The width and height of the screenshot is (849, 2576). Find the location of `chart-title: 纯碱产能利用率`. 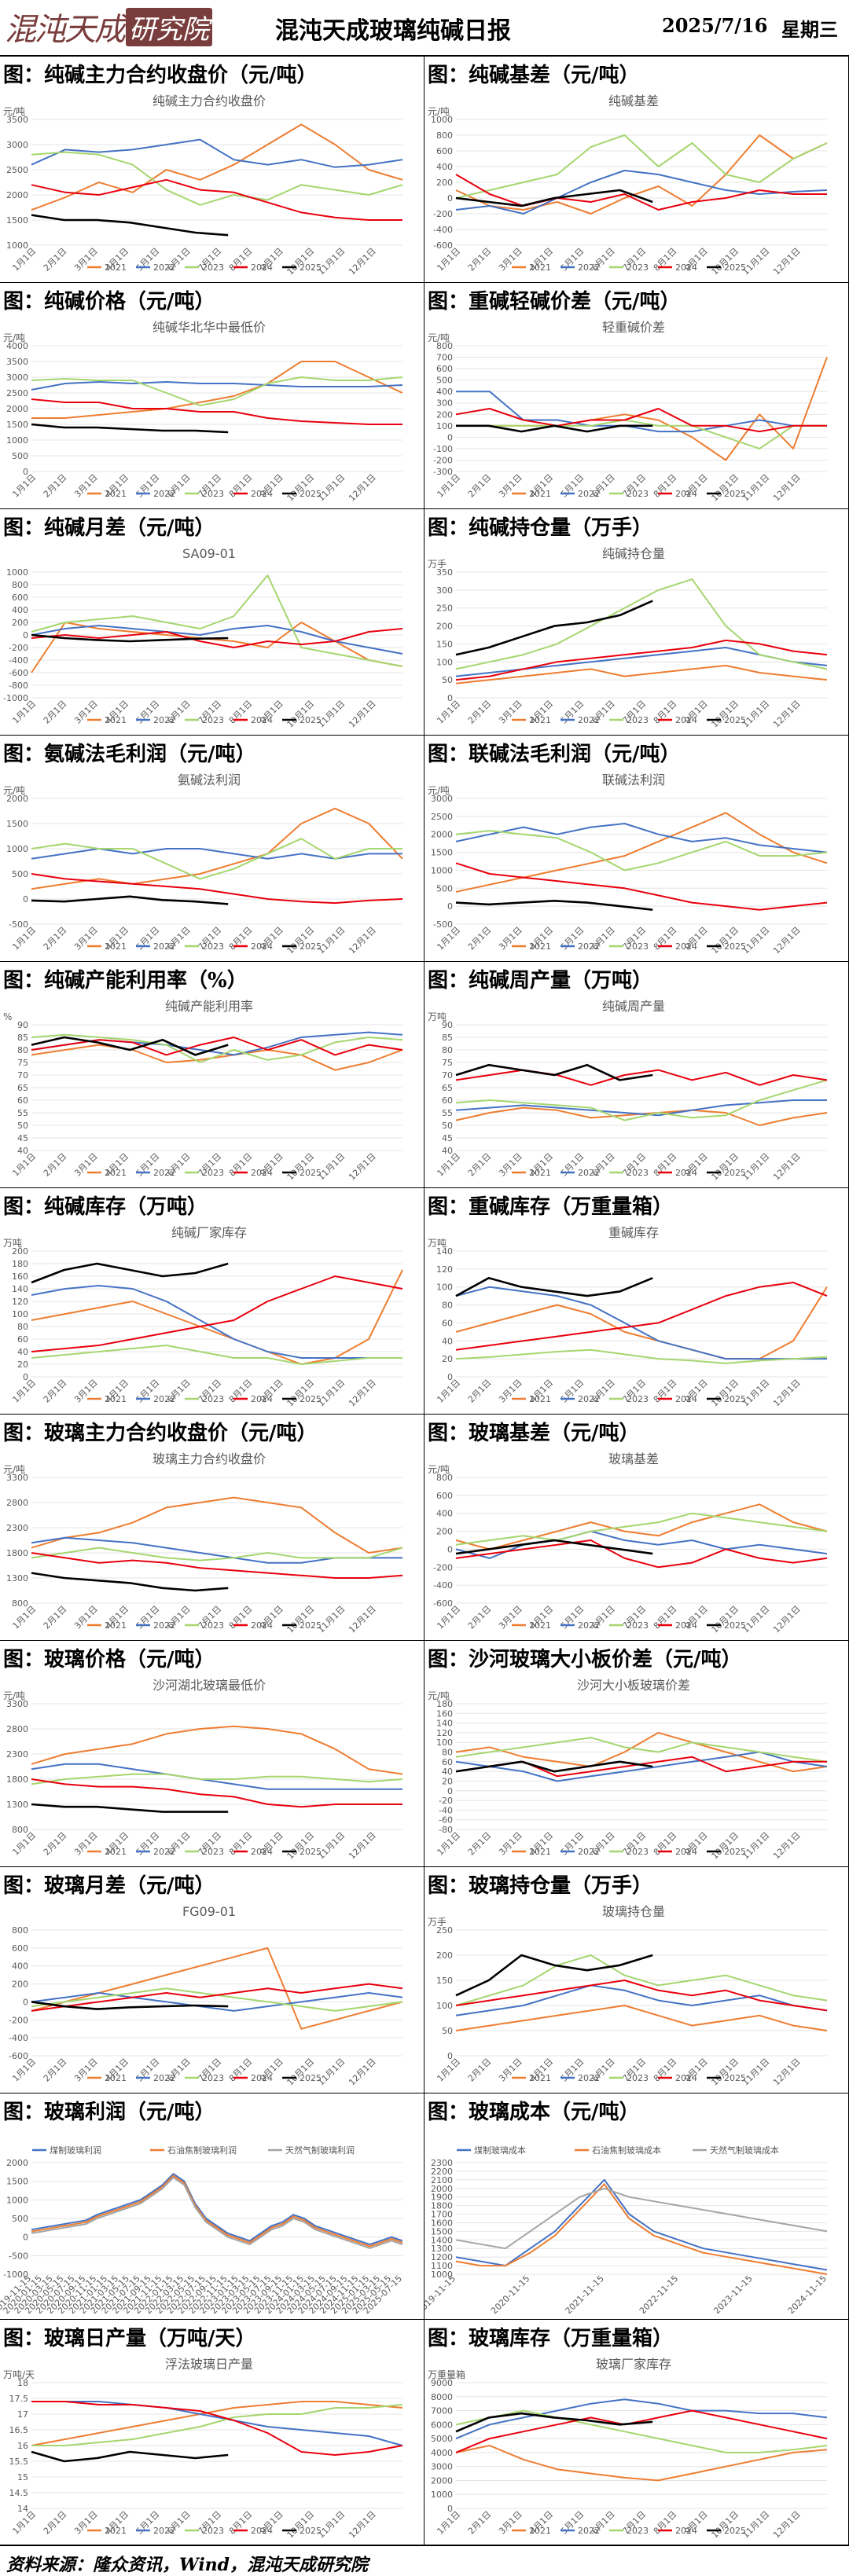

chart-title: 纯碱产能利用率 is located at coordinates (209, 1006).